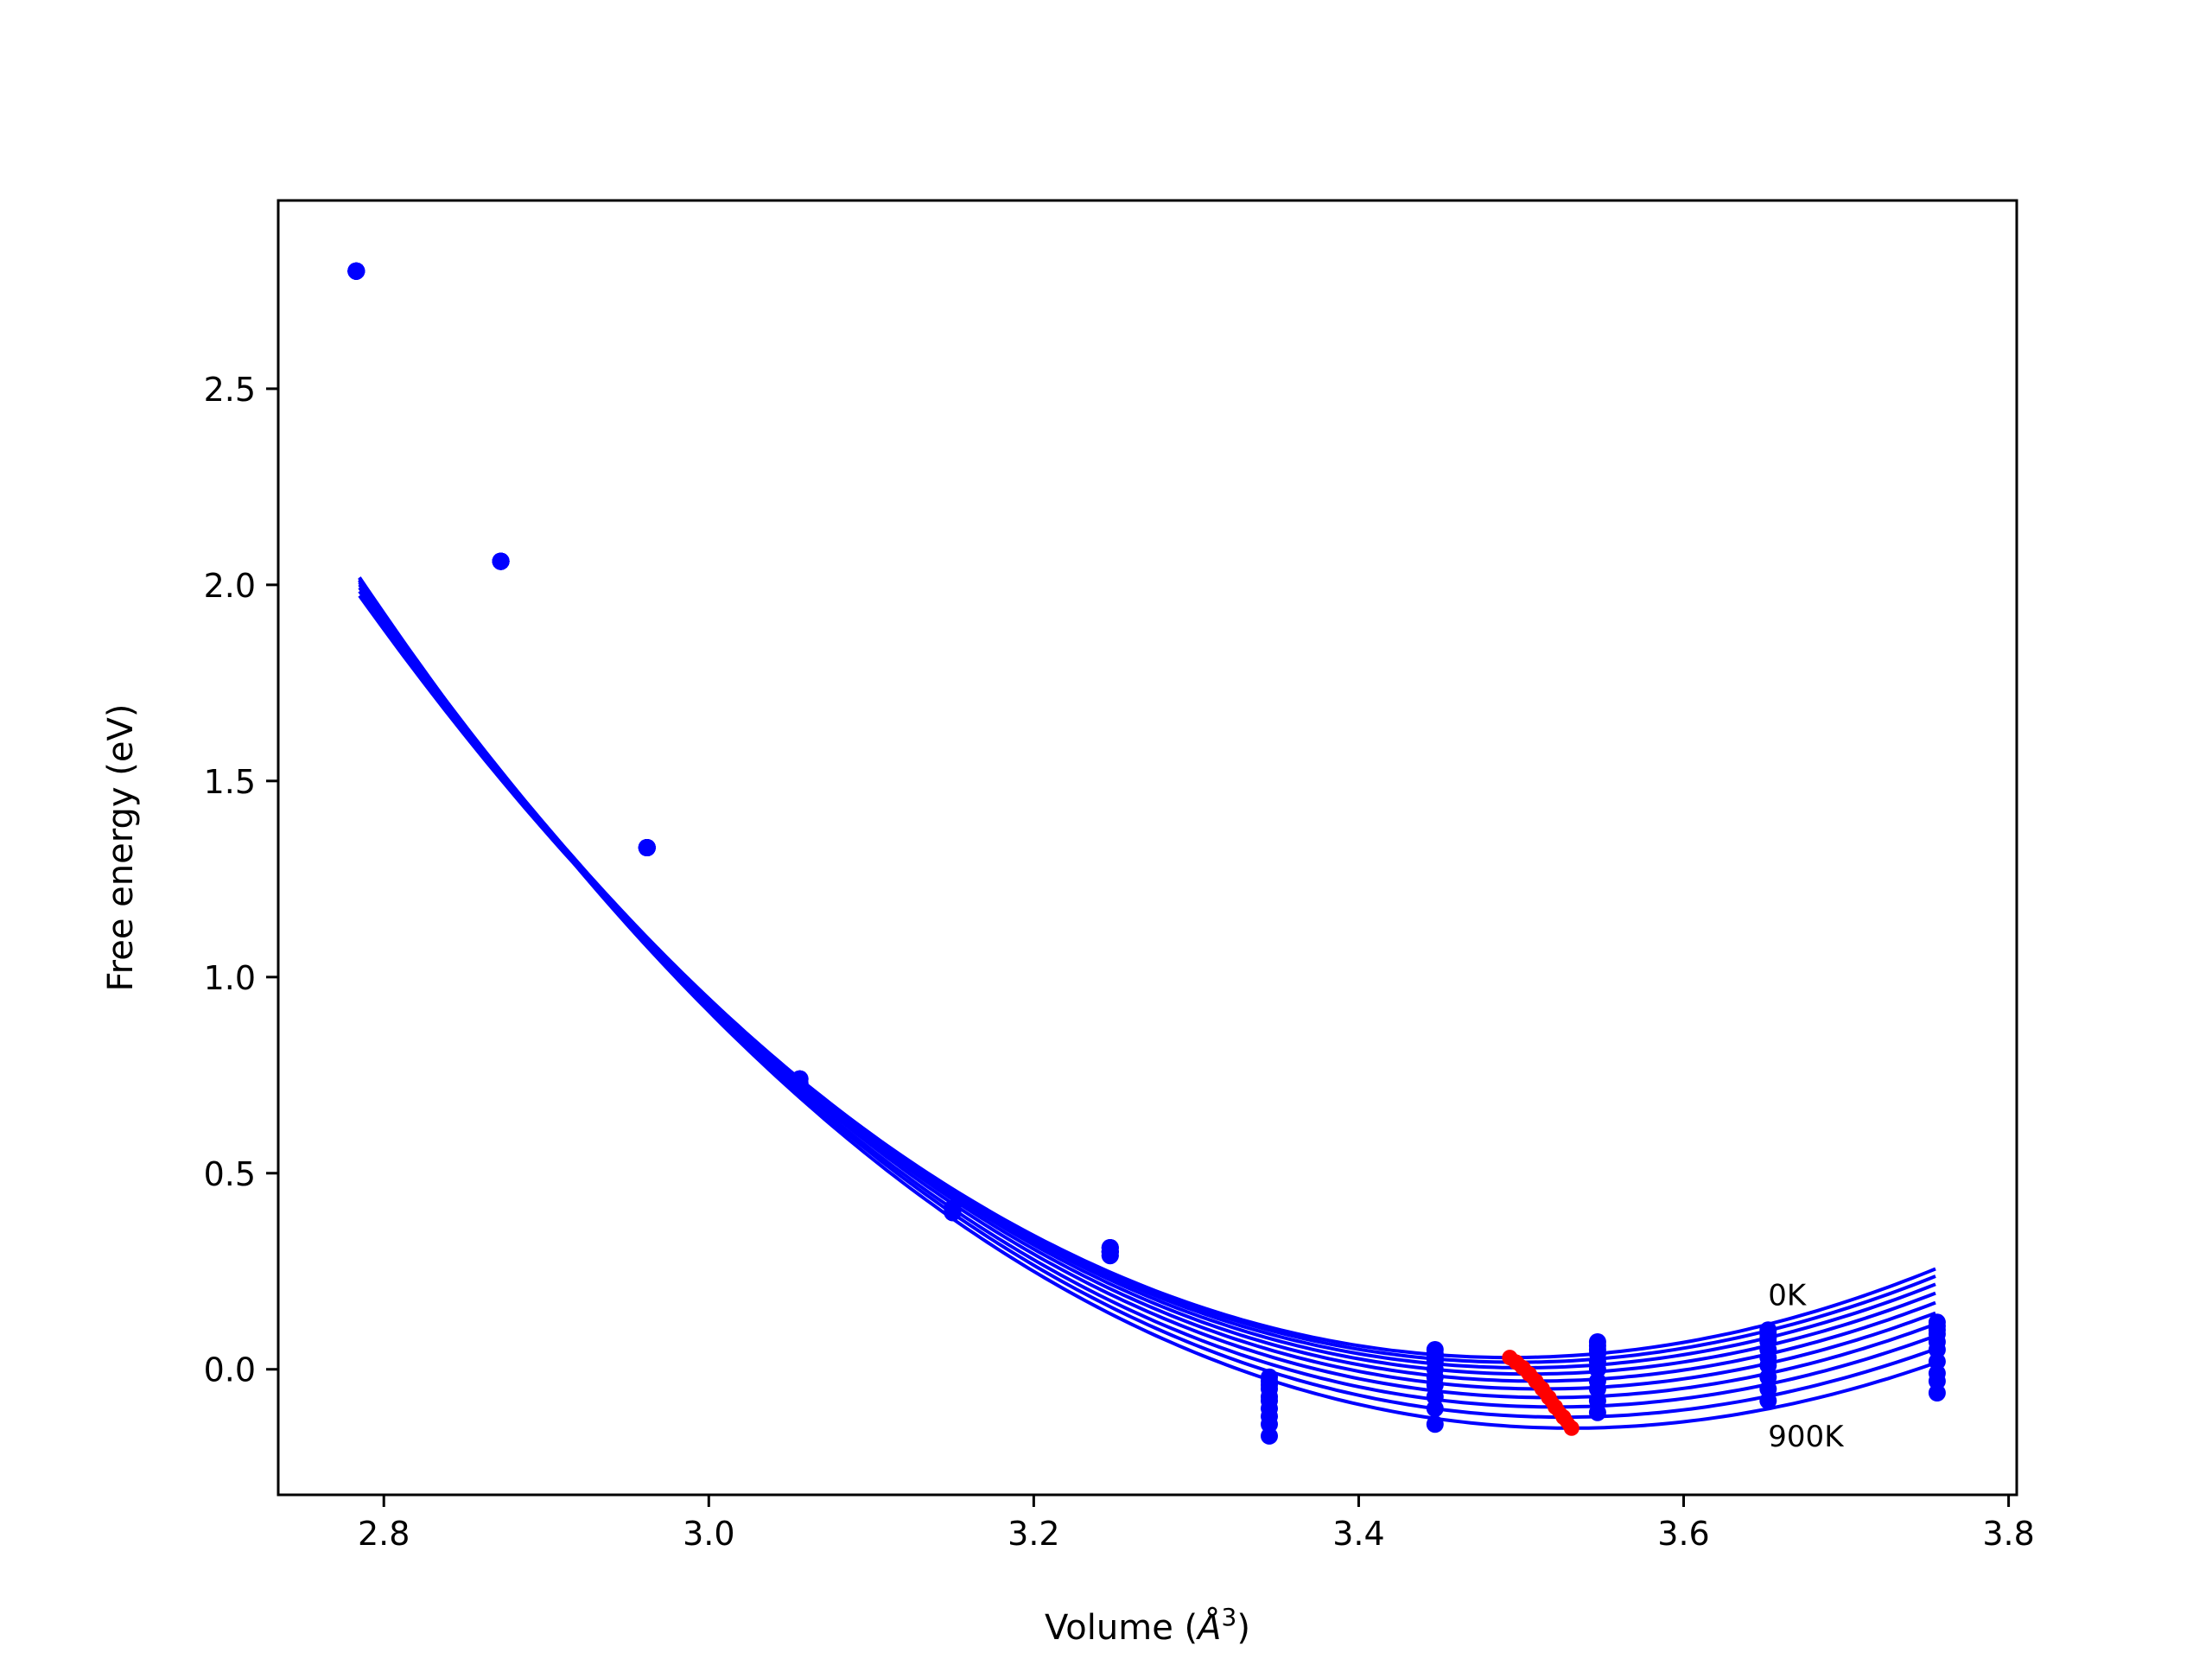 The image size is (2212, 1659). Describe the element at coordinates (1806, 1365) in the screenshot. I see `annotations: 0K 900K` at that location.